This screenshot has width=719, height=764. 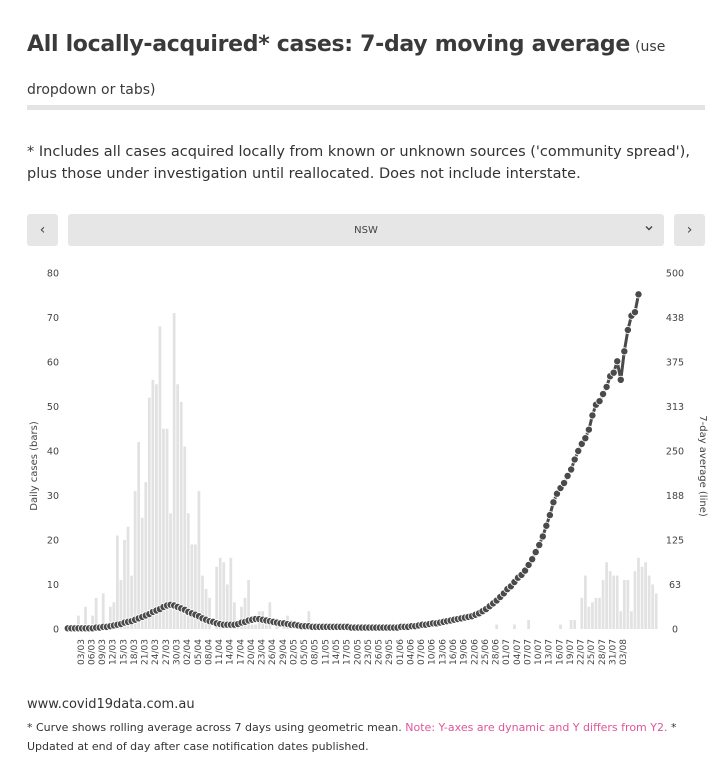 I want to click on next-region-button: ›, so click(x=689, y=230).